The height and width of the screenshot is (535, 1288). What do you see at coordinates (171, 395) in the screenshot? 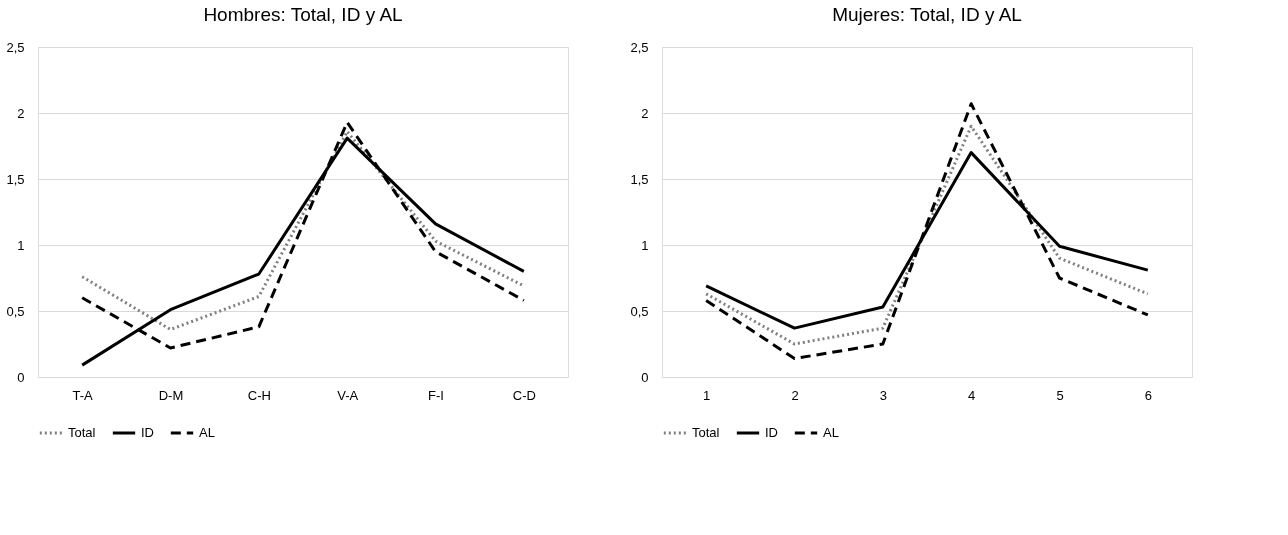
I see `x-tick-label: D-M` at bounding box center [171, 395].